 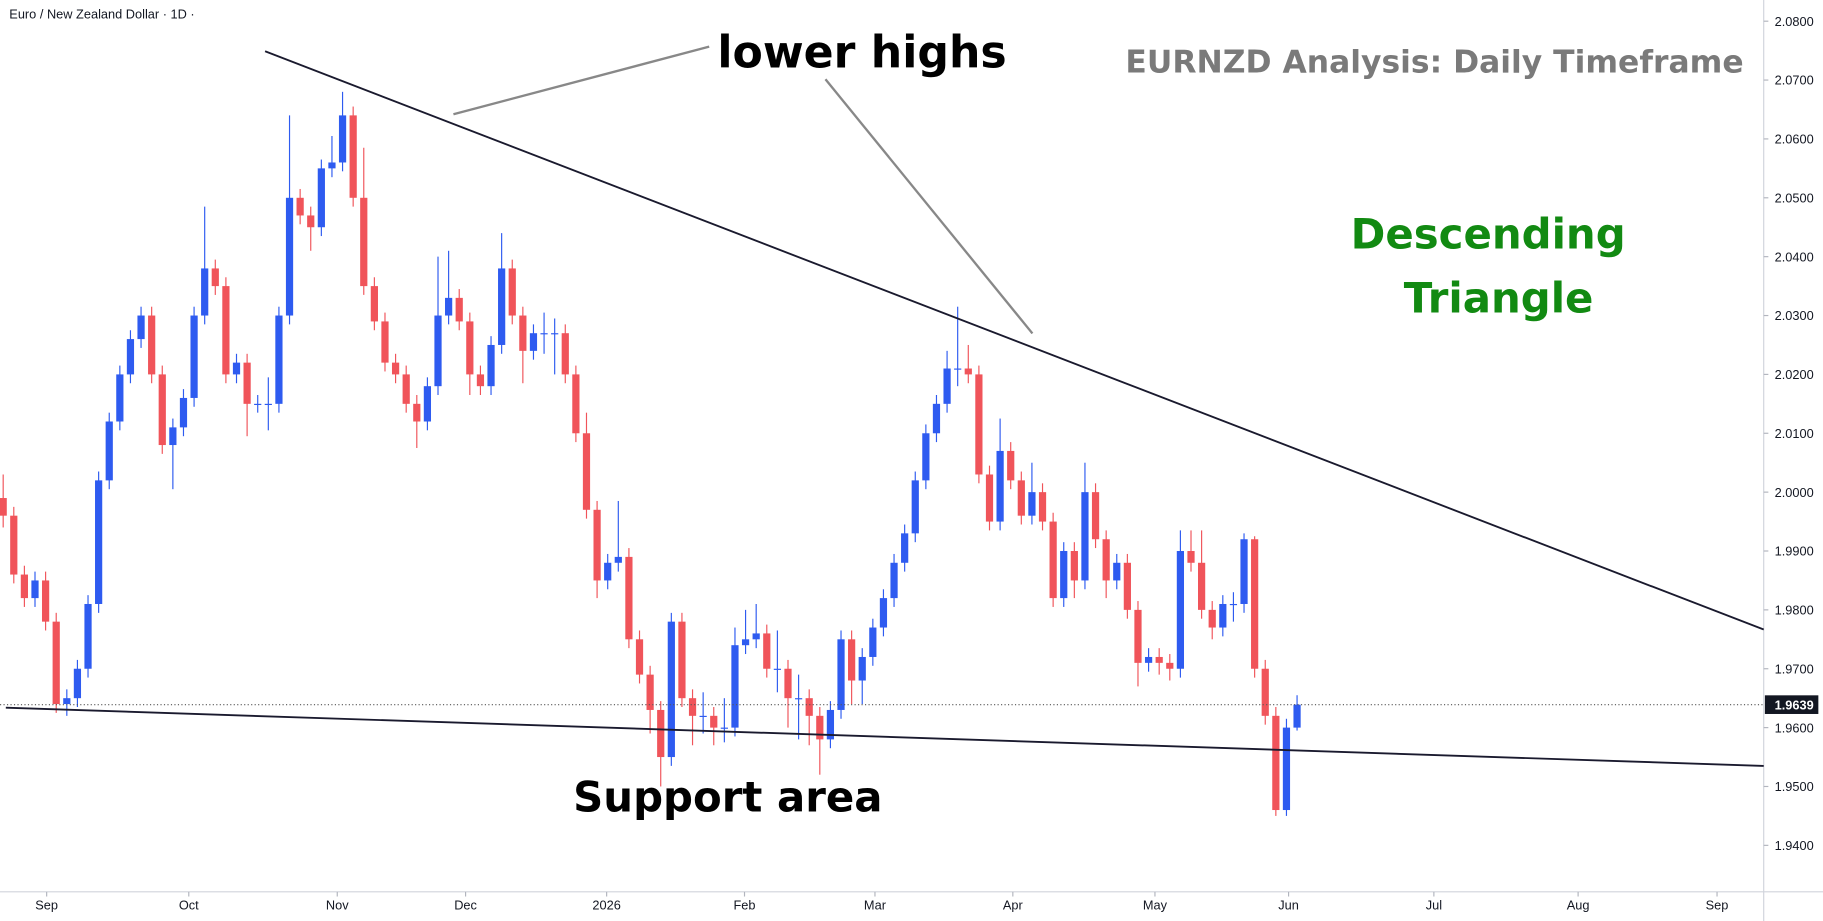 What do you see at coordinates (1794, 139) in the screenshot?
I see `y-tick-label: 2.0600` at bounding box center [1794, 139].